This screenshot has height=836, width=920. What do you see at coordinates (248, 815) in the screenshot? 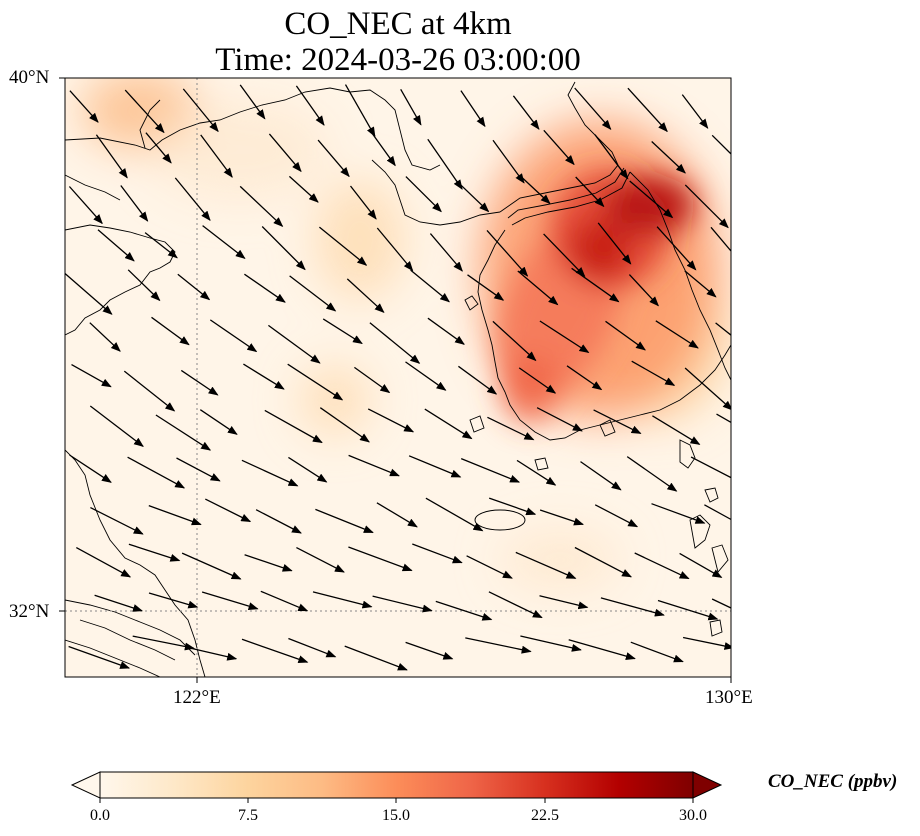
I see `colorbar-tick-1: 7.5` at bounding box center [248, 815].